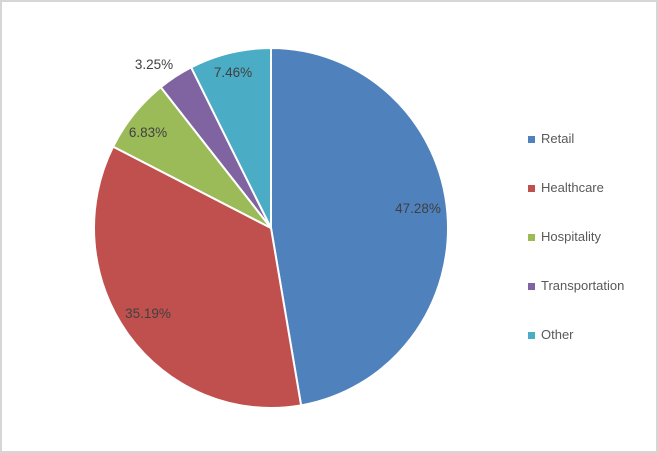 The height and width of the screenshot is (453, 658). What do you see at coordinates (231, 138) in the screenshot?
I see `pie-slice-other` at bounding box center [231, 138].